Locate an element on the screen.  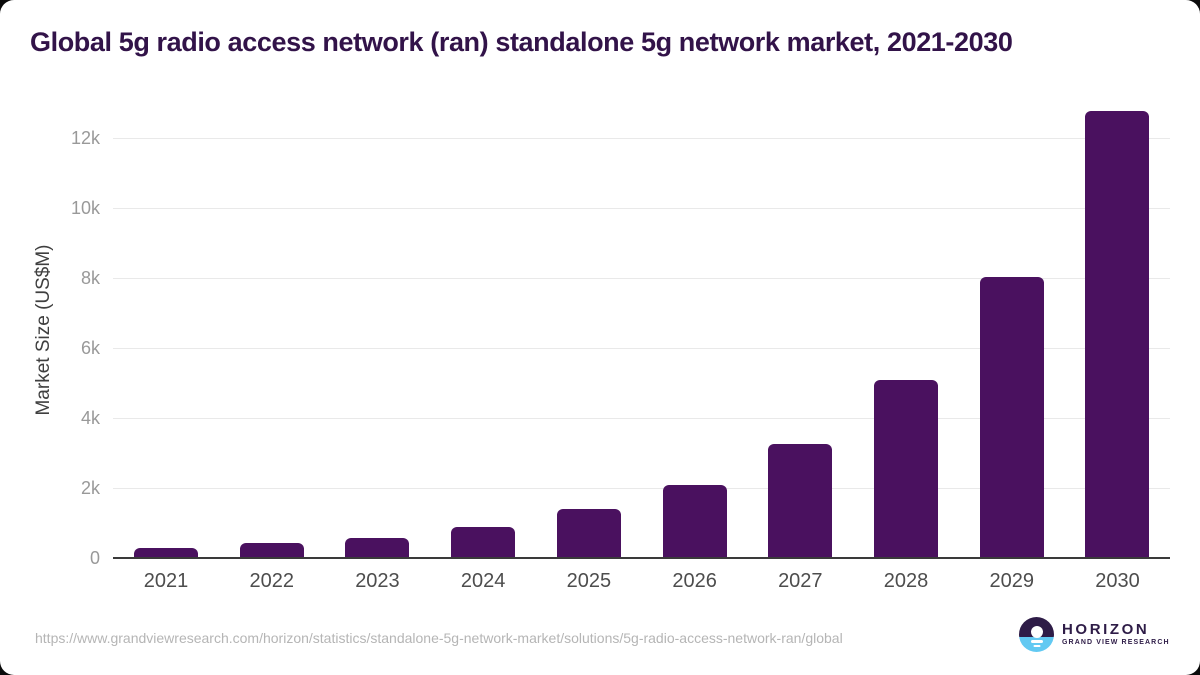
y-tick-label-8k: 8k is located at coordinates (90, 278).